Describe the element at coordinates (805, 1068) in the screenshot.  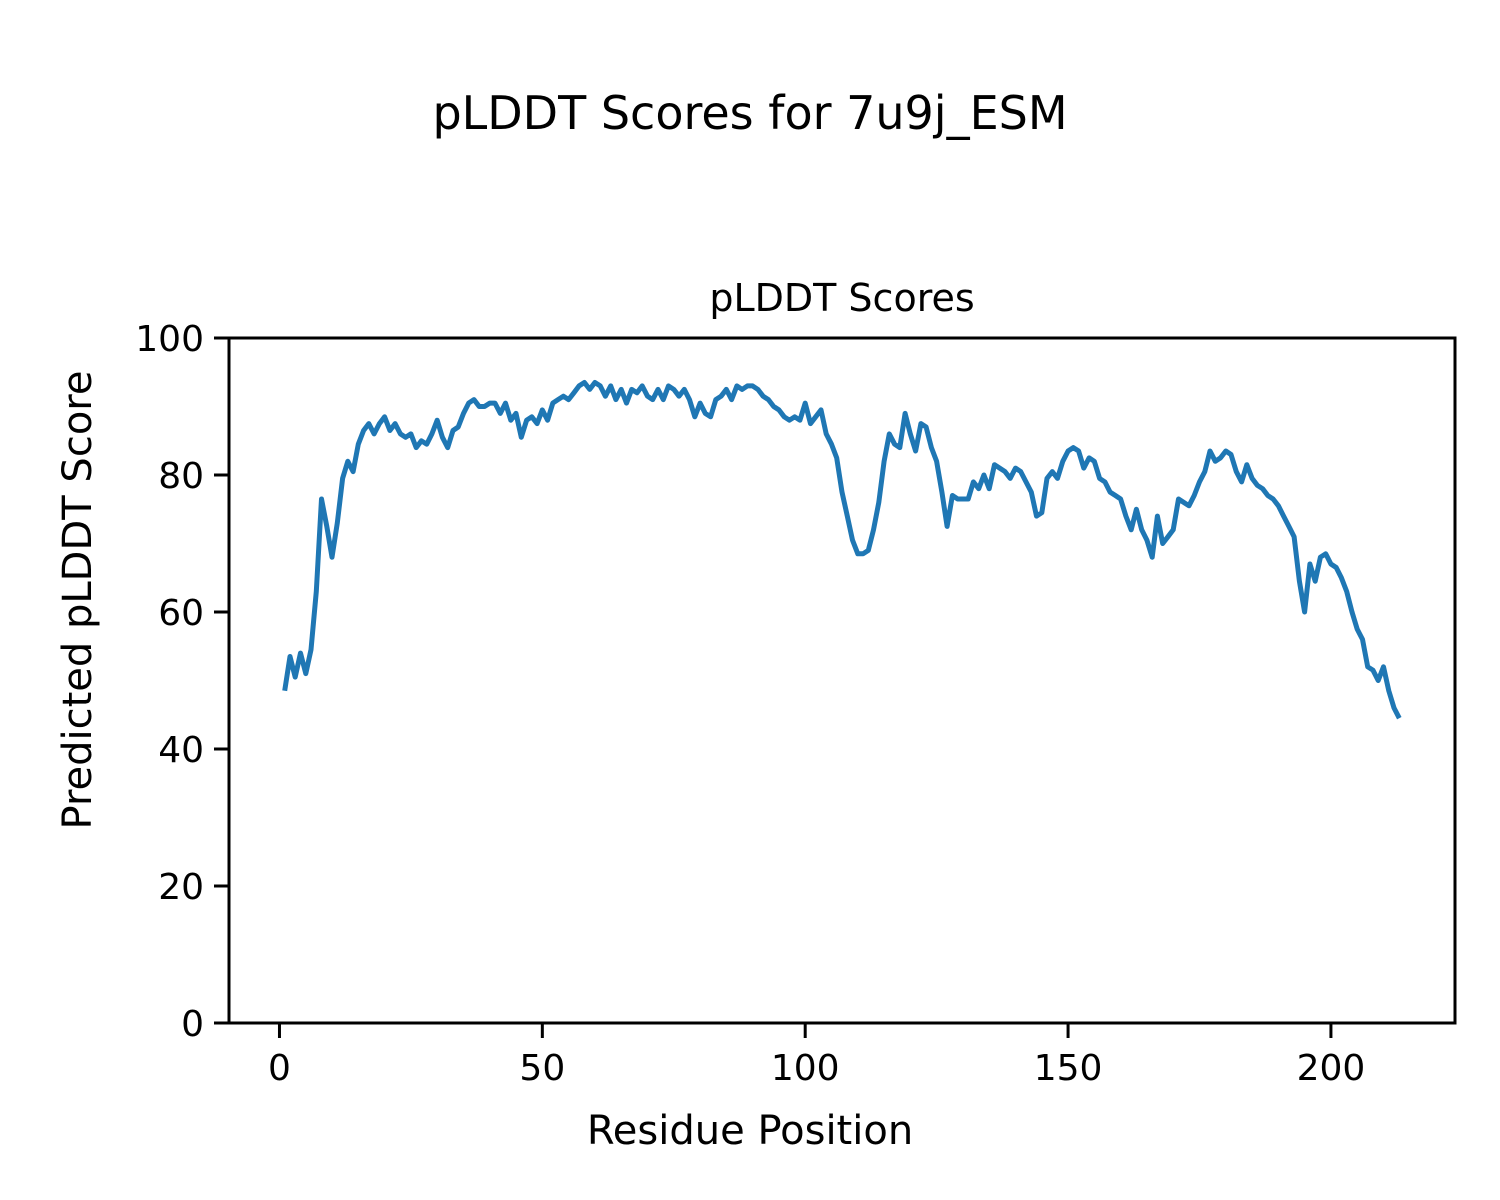
I see `x-tick-label: 100` at that location.